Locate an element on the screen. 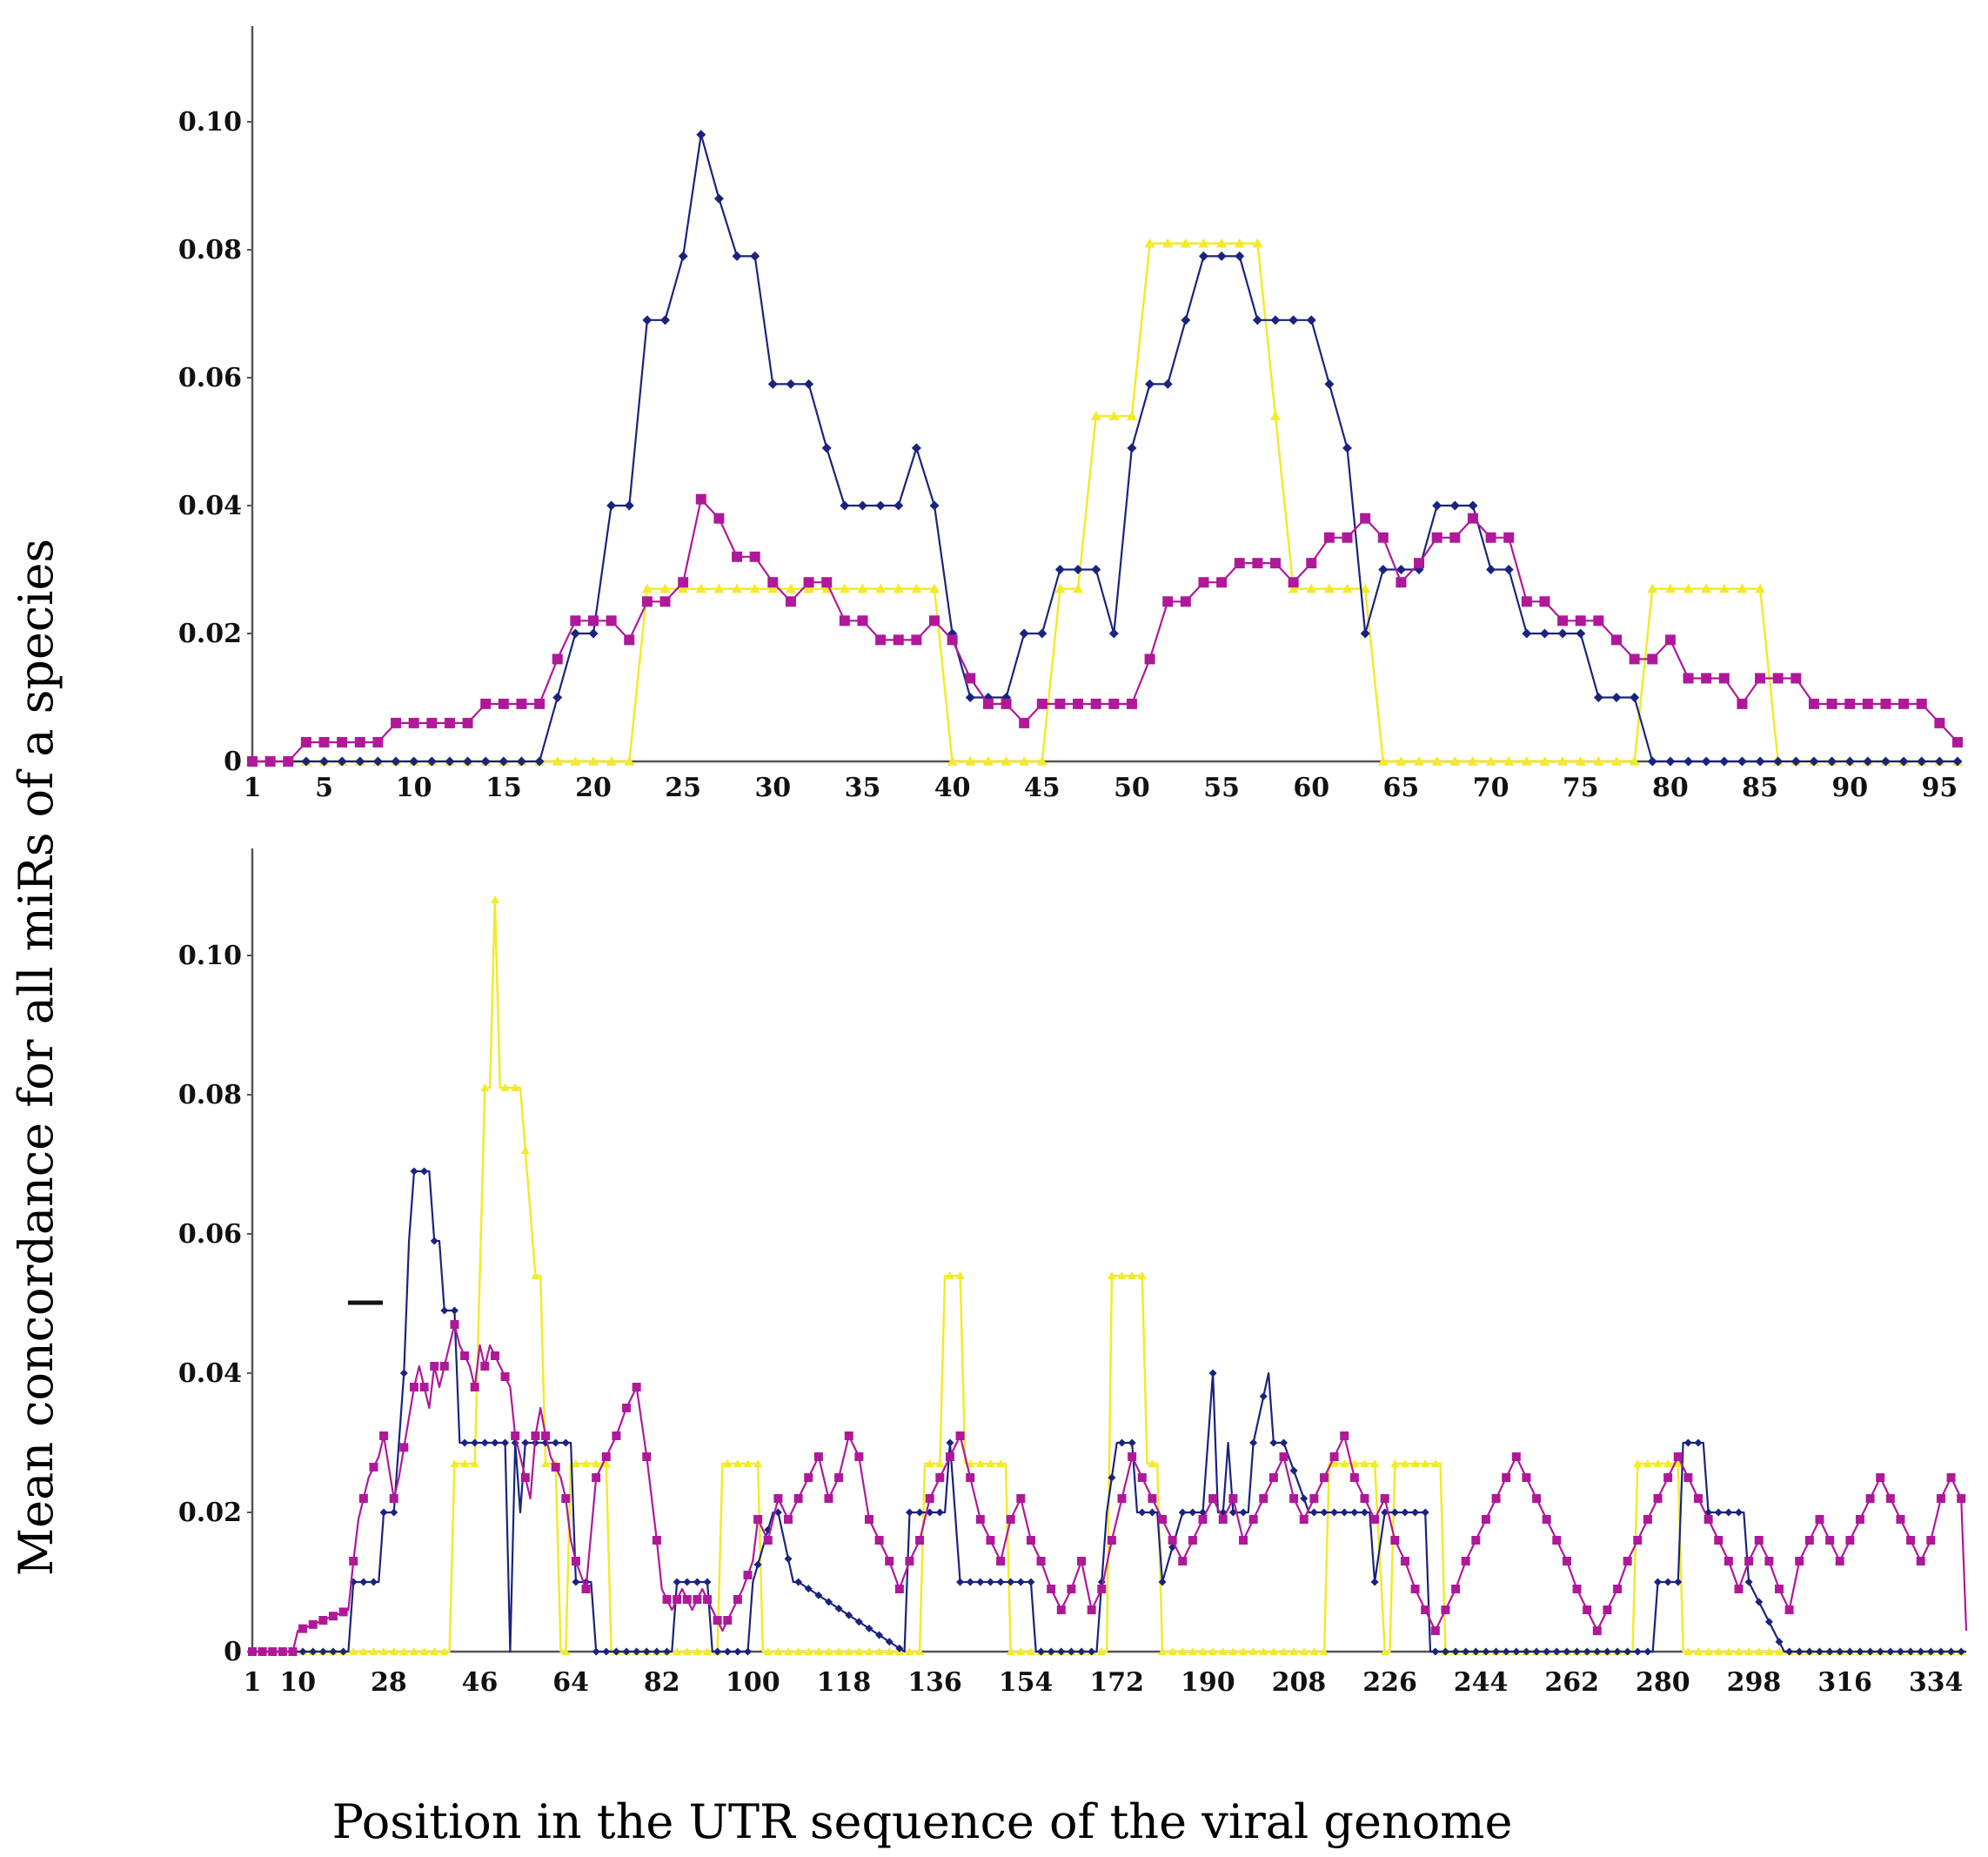 The width and height of the screenshot is (1988, 1857). x-tick-label: 40 is located at coordinates (952, 788).